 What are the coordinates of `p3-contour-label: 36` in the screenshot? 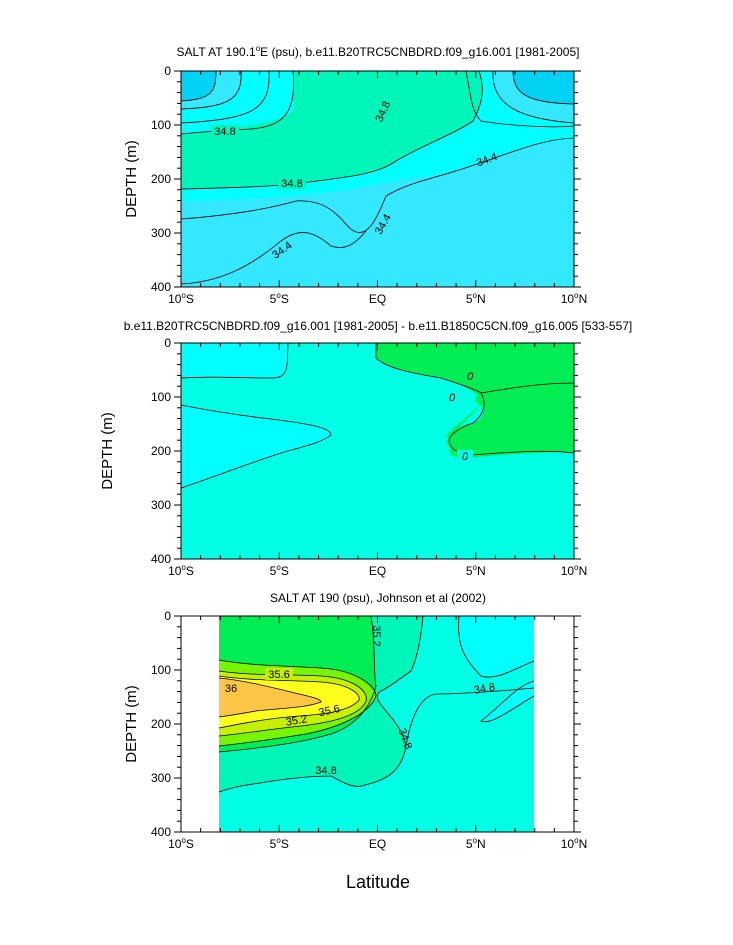 It's located at (231, 689).